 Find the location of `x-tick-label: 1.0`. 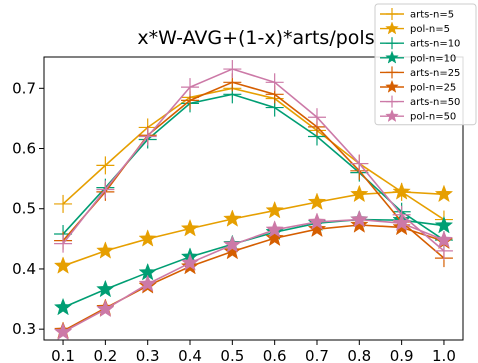

x-tick-label: 1.0 is located at coordinates (444, 355).